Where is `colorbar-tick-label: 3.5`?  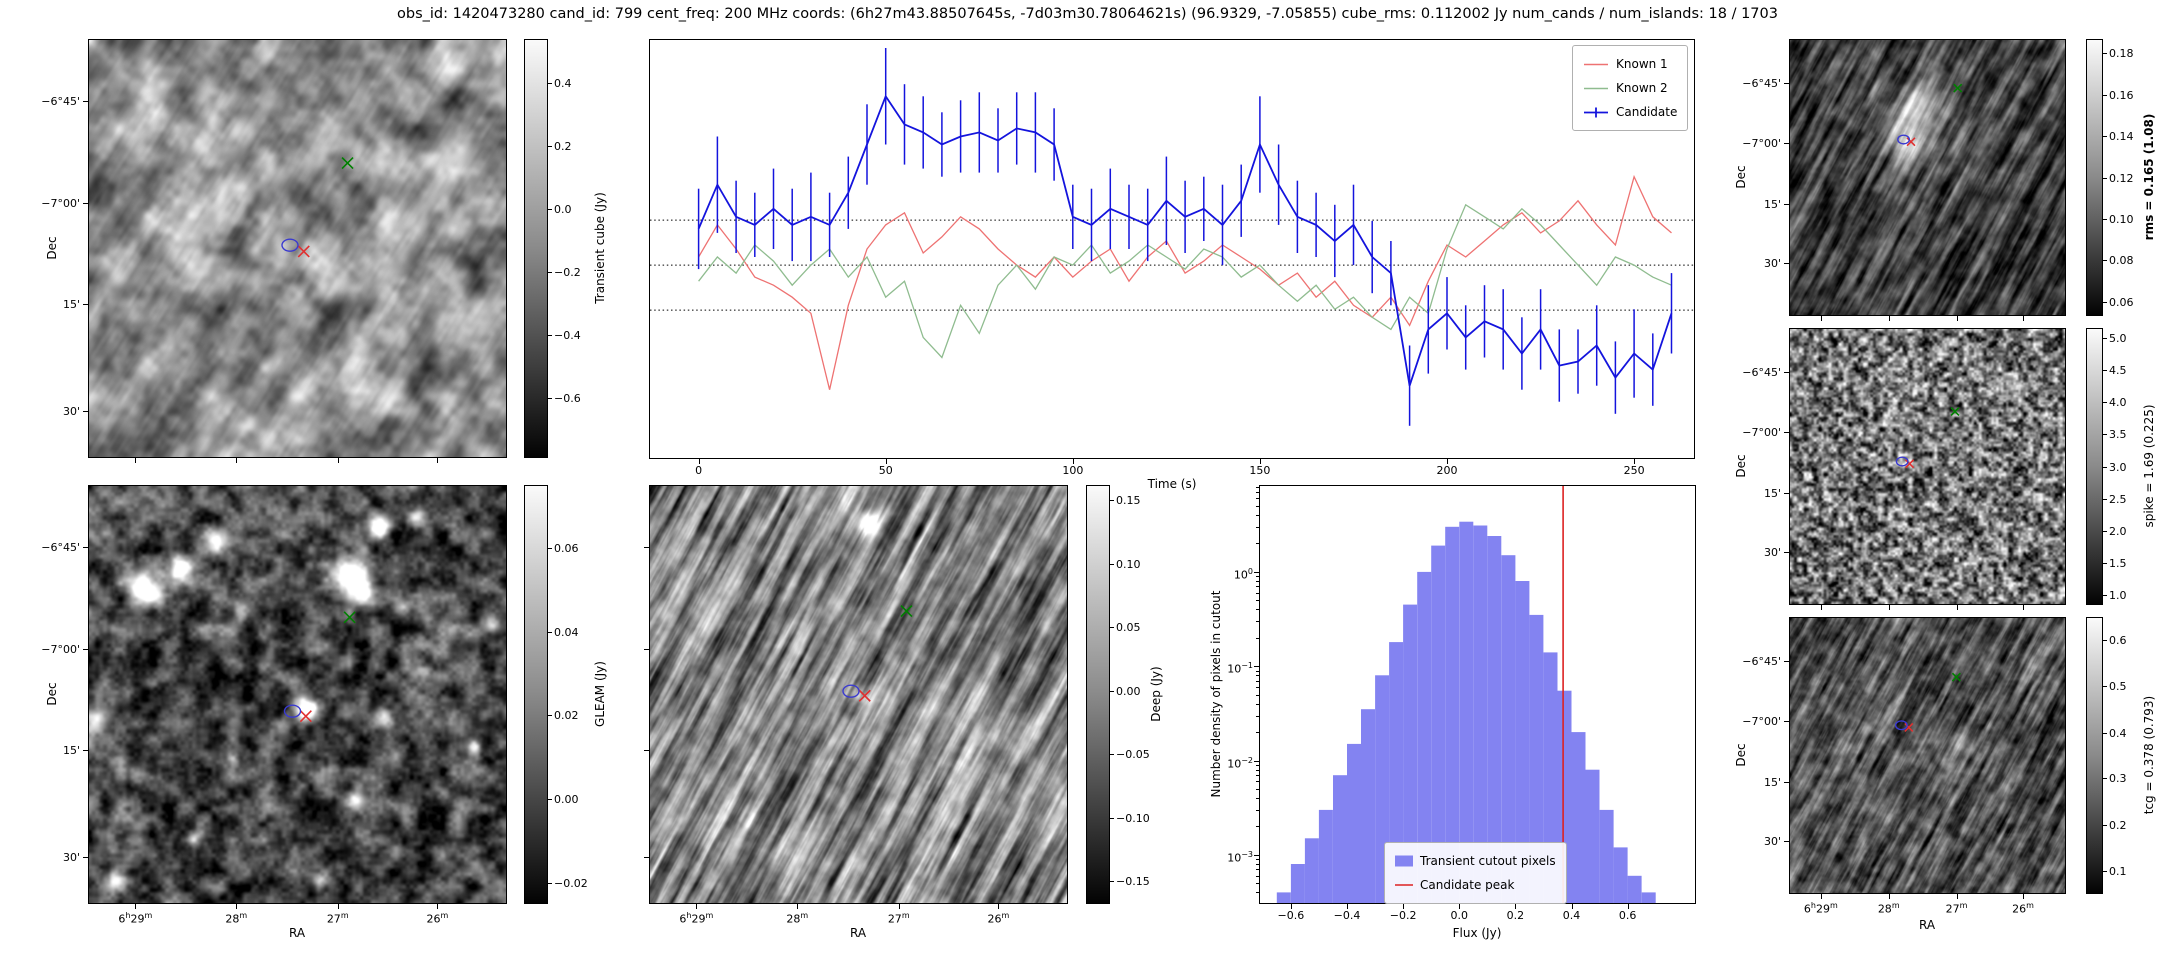
colorbar-tick-label: 3.5 is located at coordinates (2118, 435).